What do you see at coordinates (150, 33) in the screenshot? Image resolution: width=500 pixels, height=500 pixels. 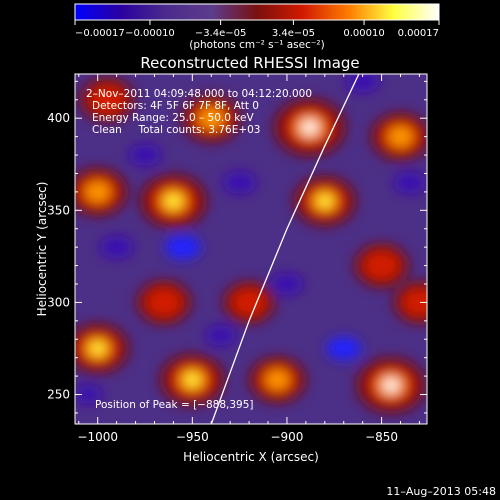 I see `colorbar-tick-label: −0.00010` at bounding box center [150, 33].